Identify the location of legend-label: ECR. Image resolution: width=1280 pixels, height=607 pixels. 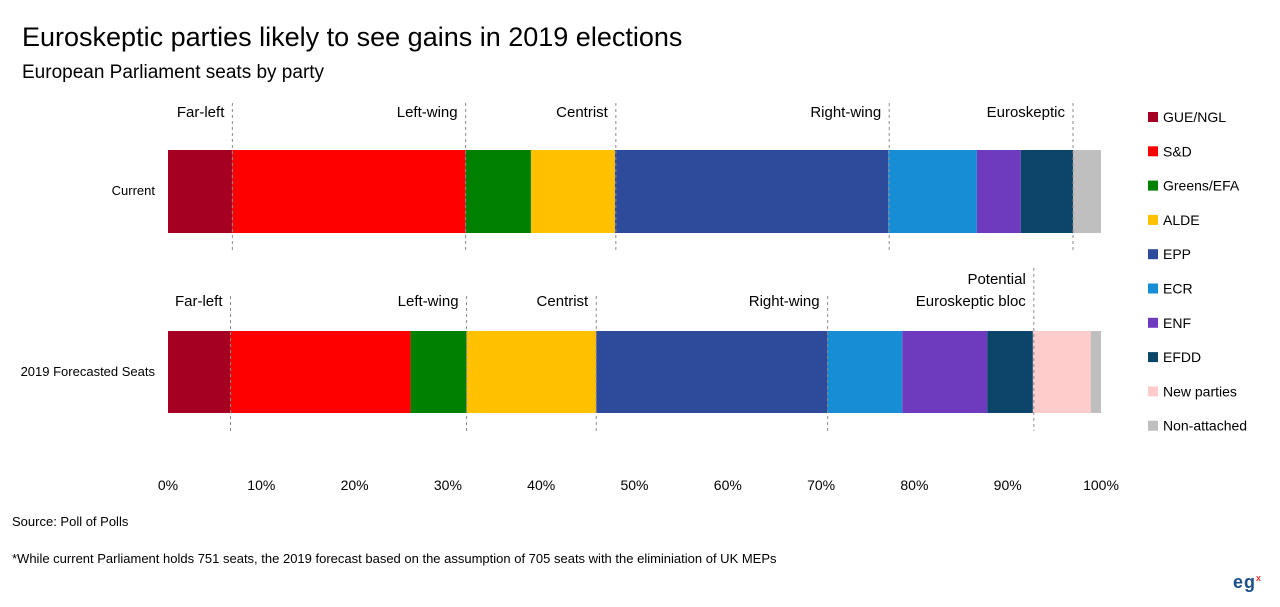
(1178, 289).